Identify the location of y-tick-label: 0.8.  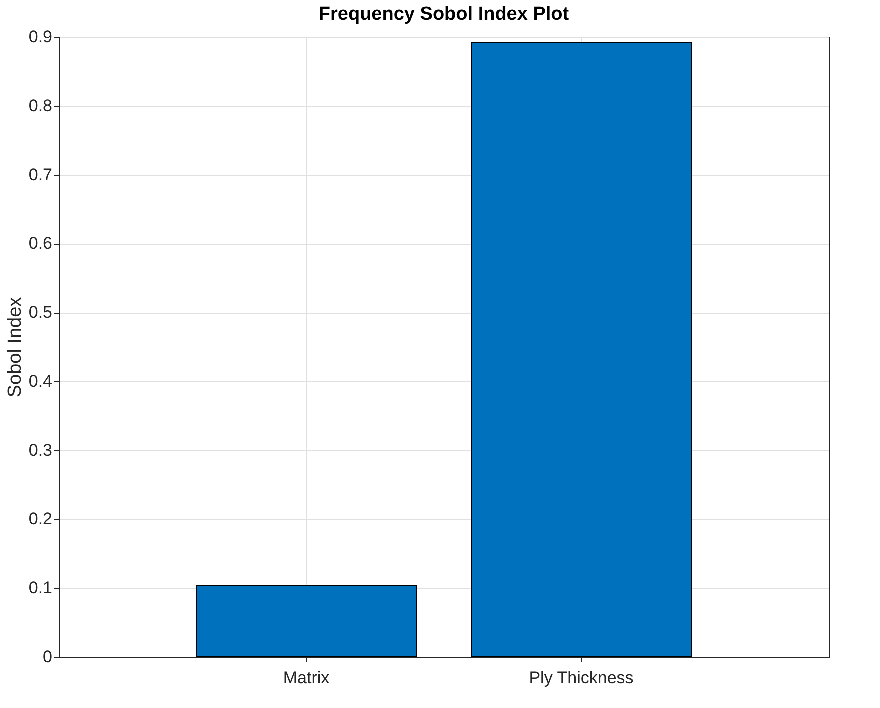
(40, 106).